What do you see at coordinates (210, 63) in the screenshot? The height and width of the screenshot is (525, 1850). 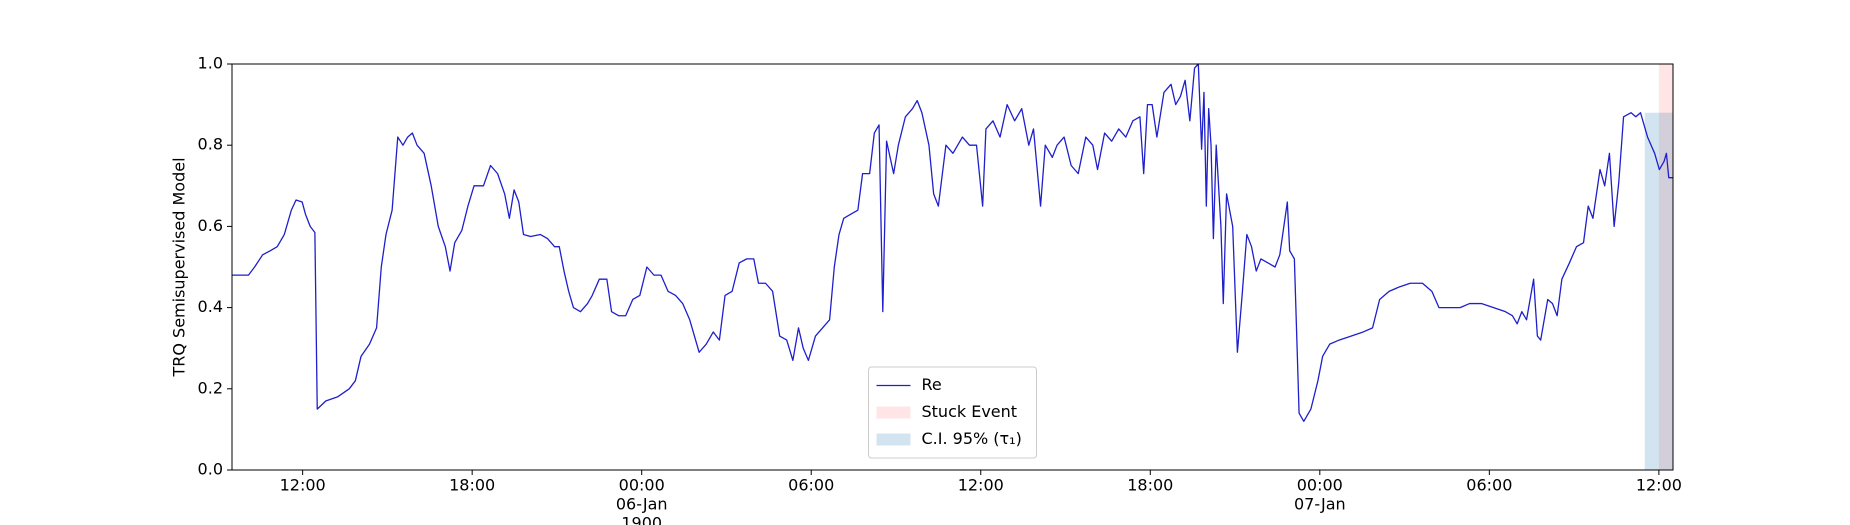 I see `y-tick-label: 1.0` at bounding box center [210, 63].